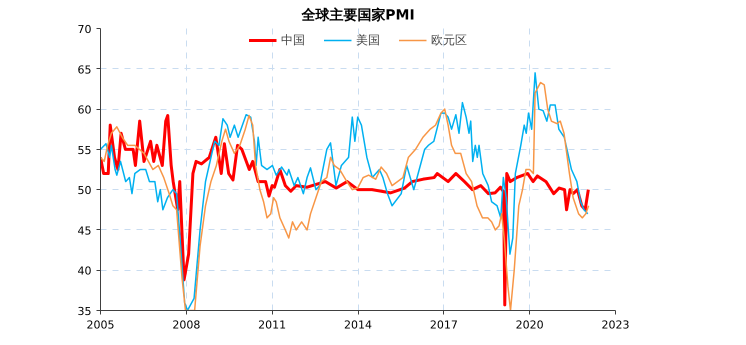  Describe the element at coordinates (85, 271) in the screenshot. I see `y-tick-label: 40` at that location.